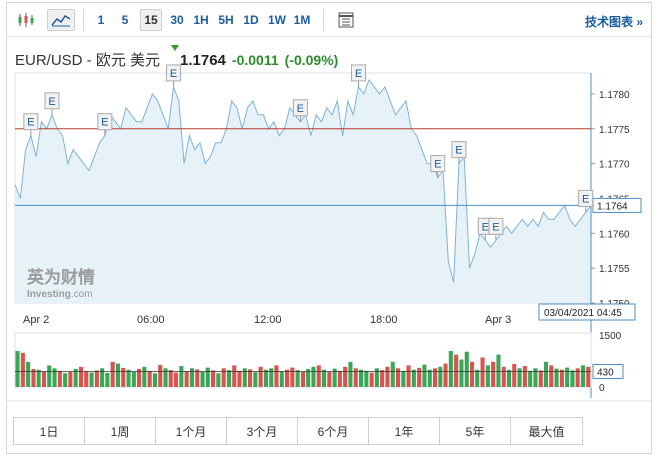 Image resolution: width=656 pixels, height=456 pixels. What do you see at coordinates (255, 60) in the screenshot?
I see `price-change: -0.0011` at bounding box center [255, 60].